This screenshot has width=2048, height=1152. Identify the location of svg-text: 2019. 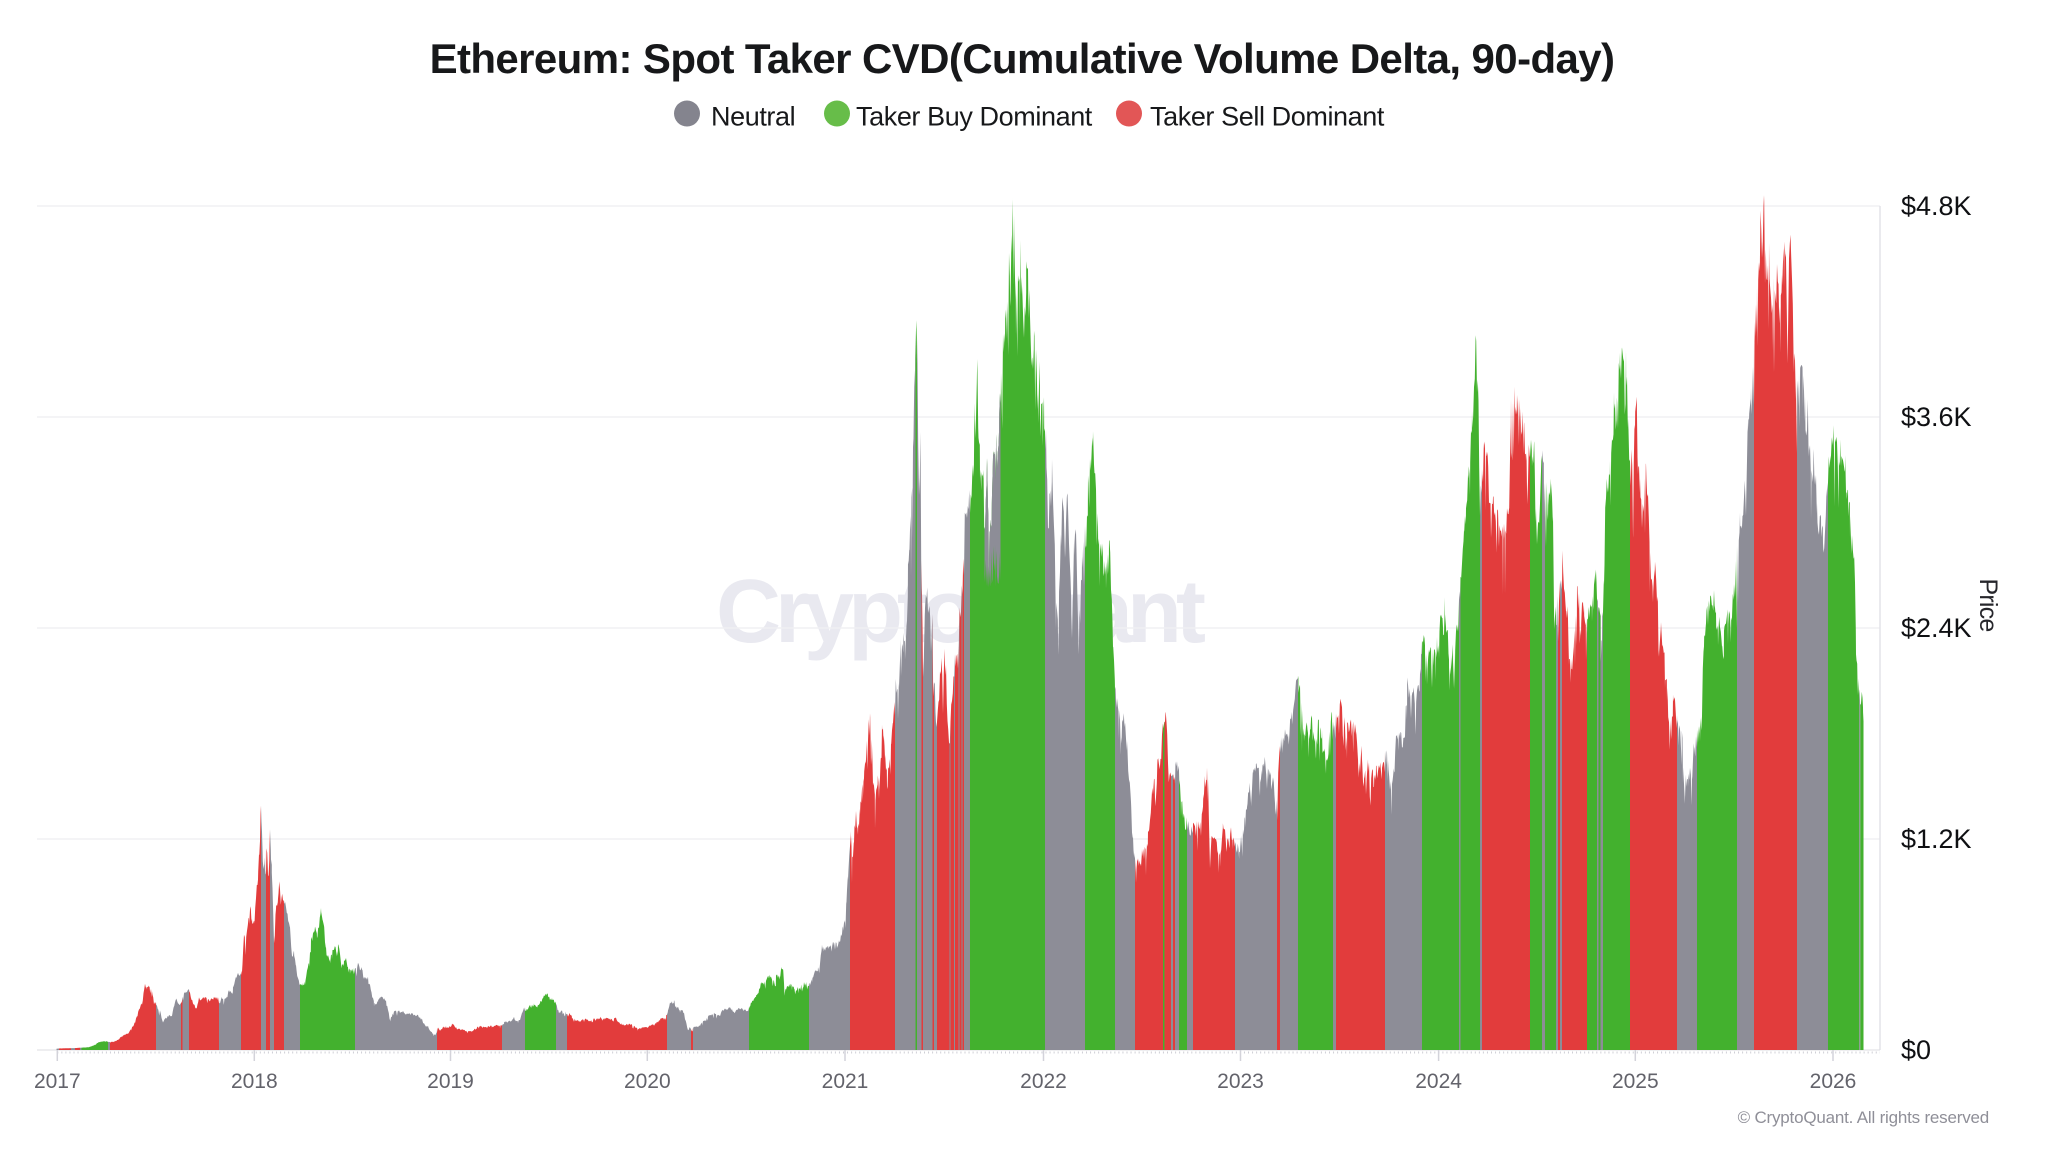
(450, 1081).